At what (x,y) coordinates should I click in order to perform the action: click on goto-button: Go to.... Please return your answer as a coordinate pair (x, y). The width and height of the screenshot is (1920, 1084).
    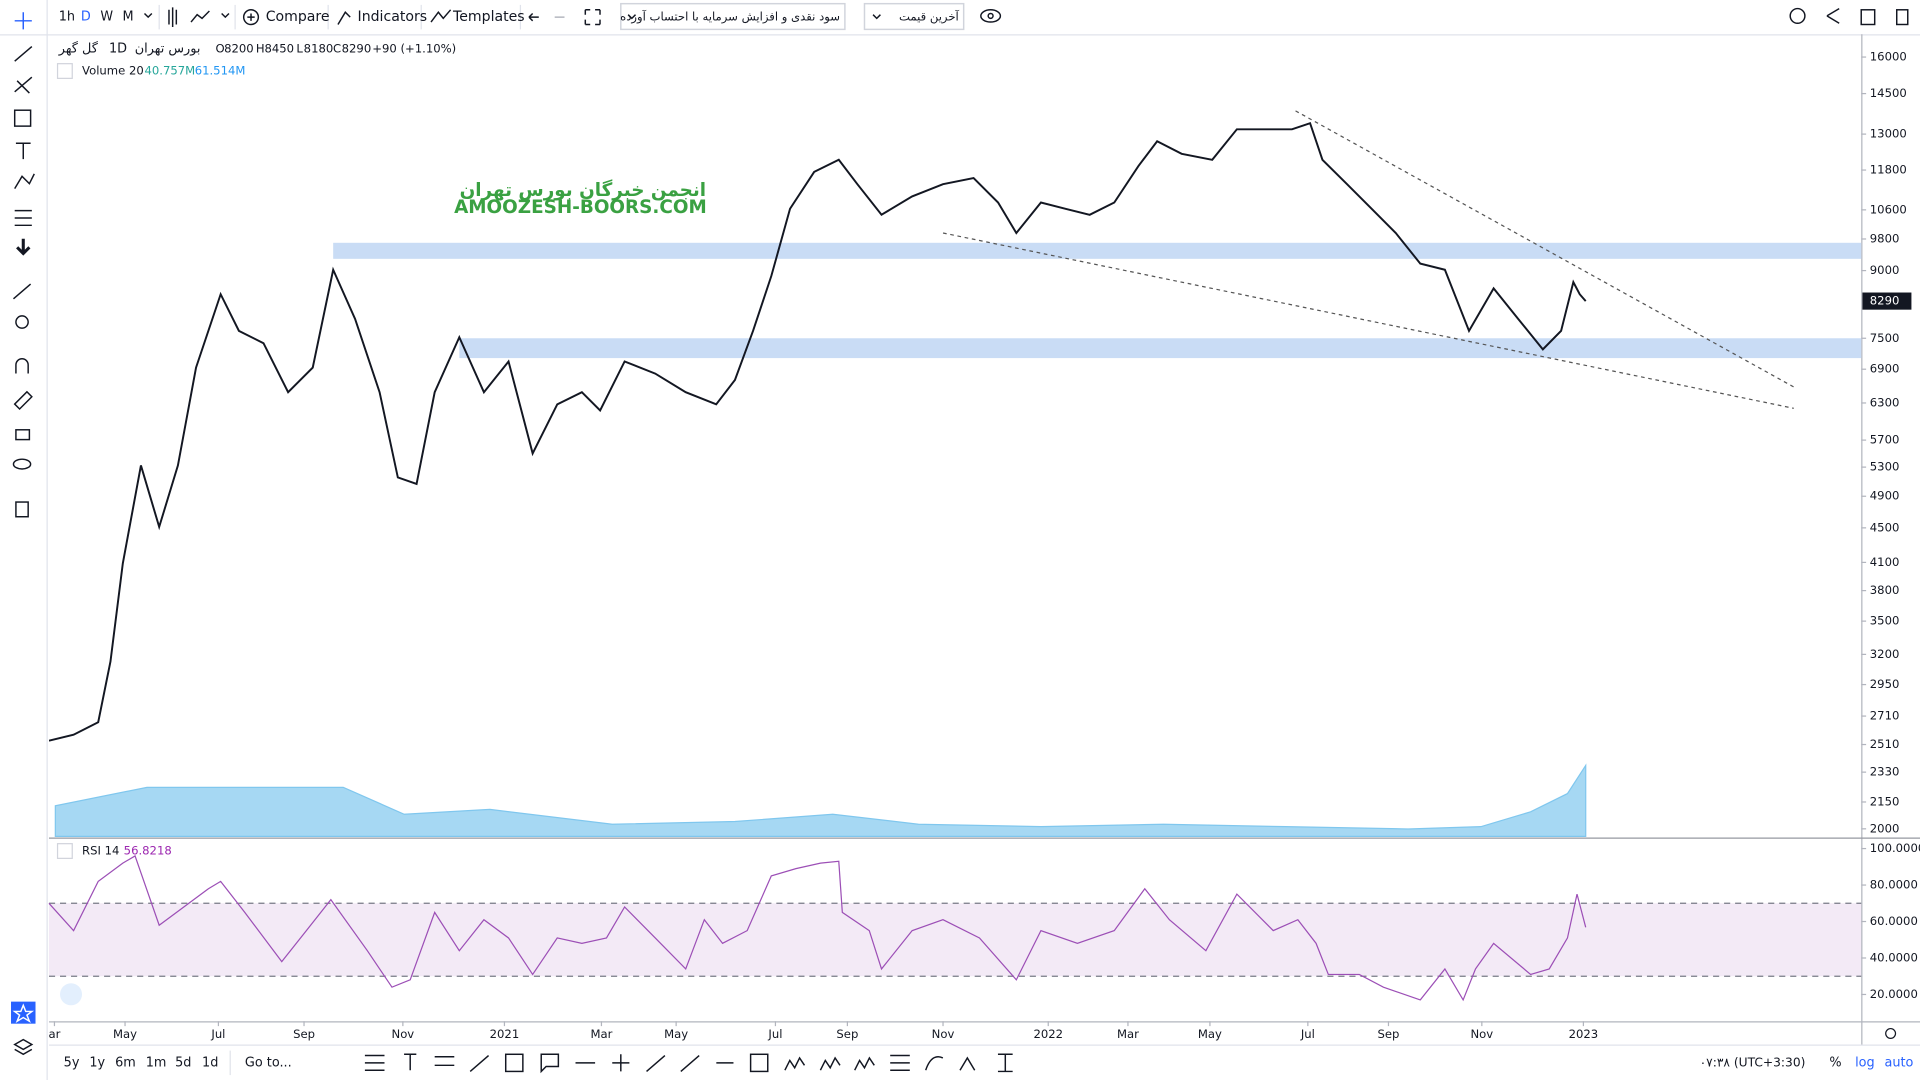
    Looking at the image, I should click on (268, 1062).